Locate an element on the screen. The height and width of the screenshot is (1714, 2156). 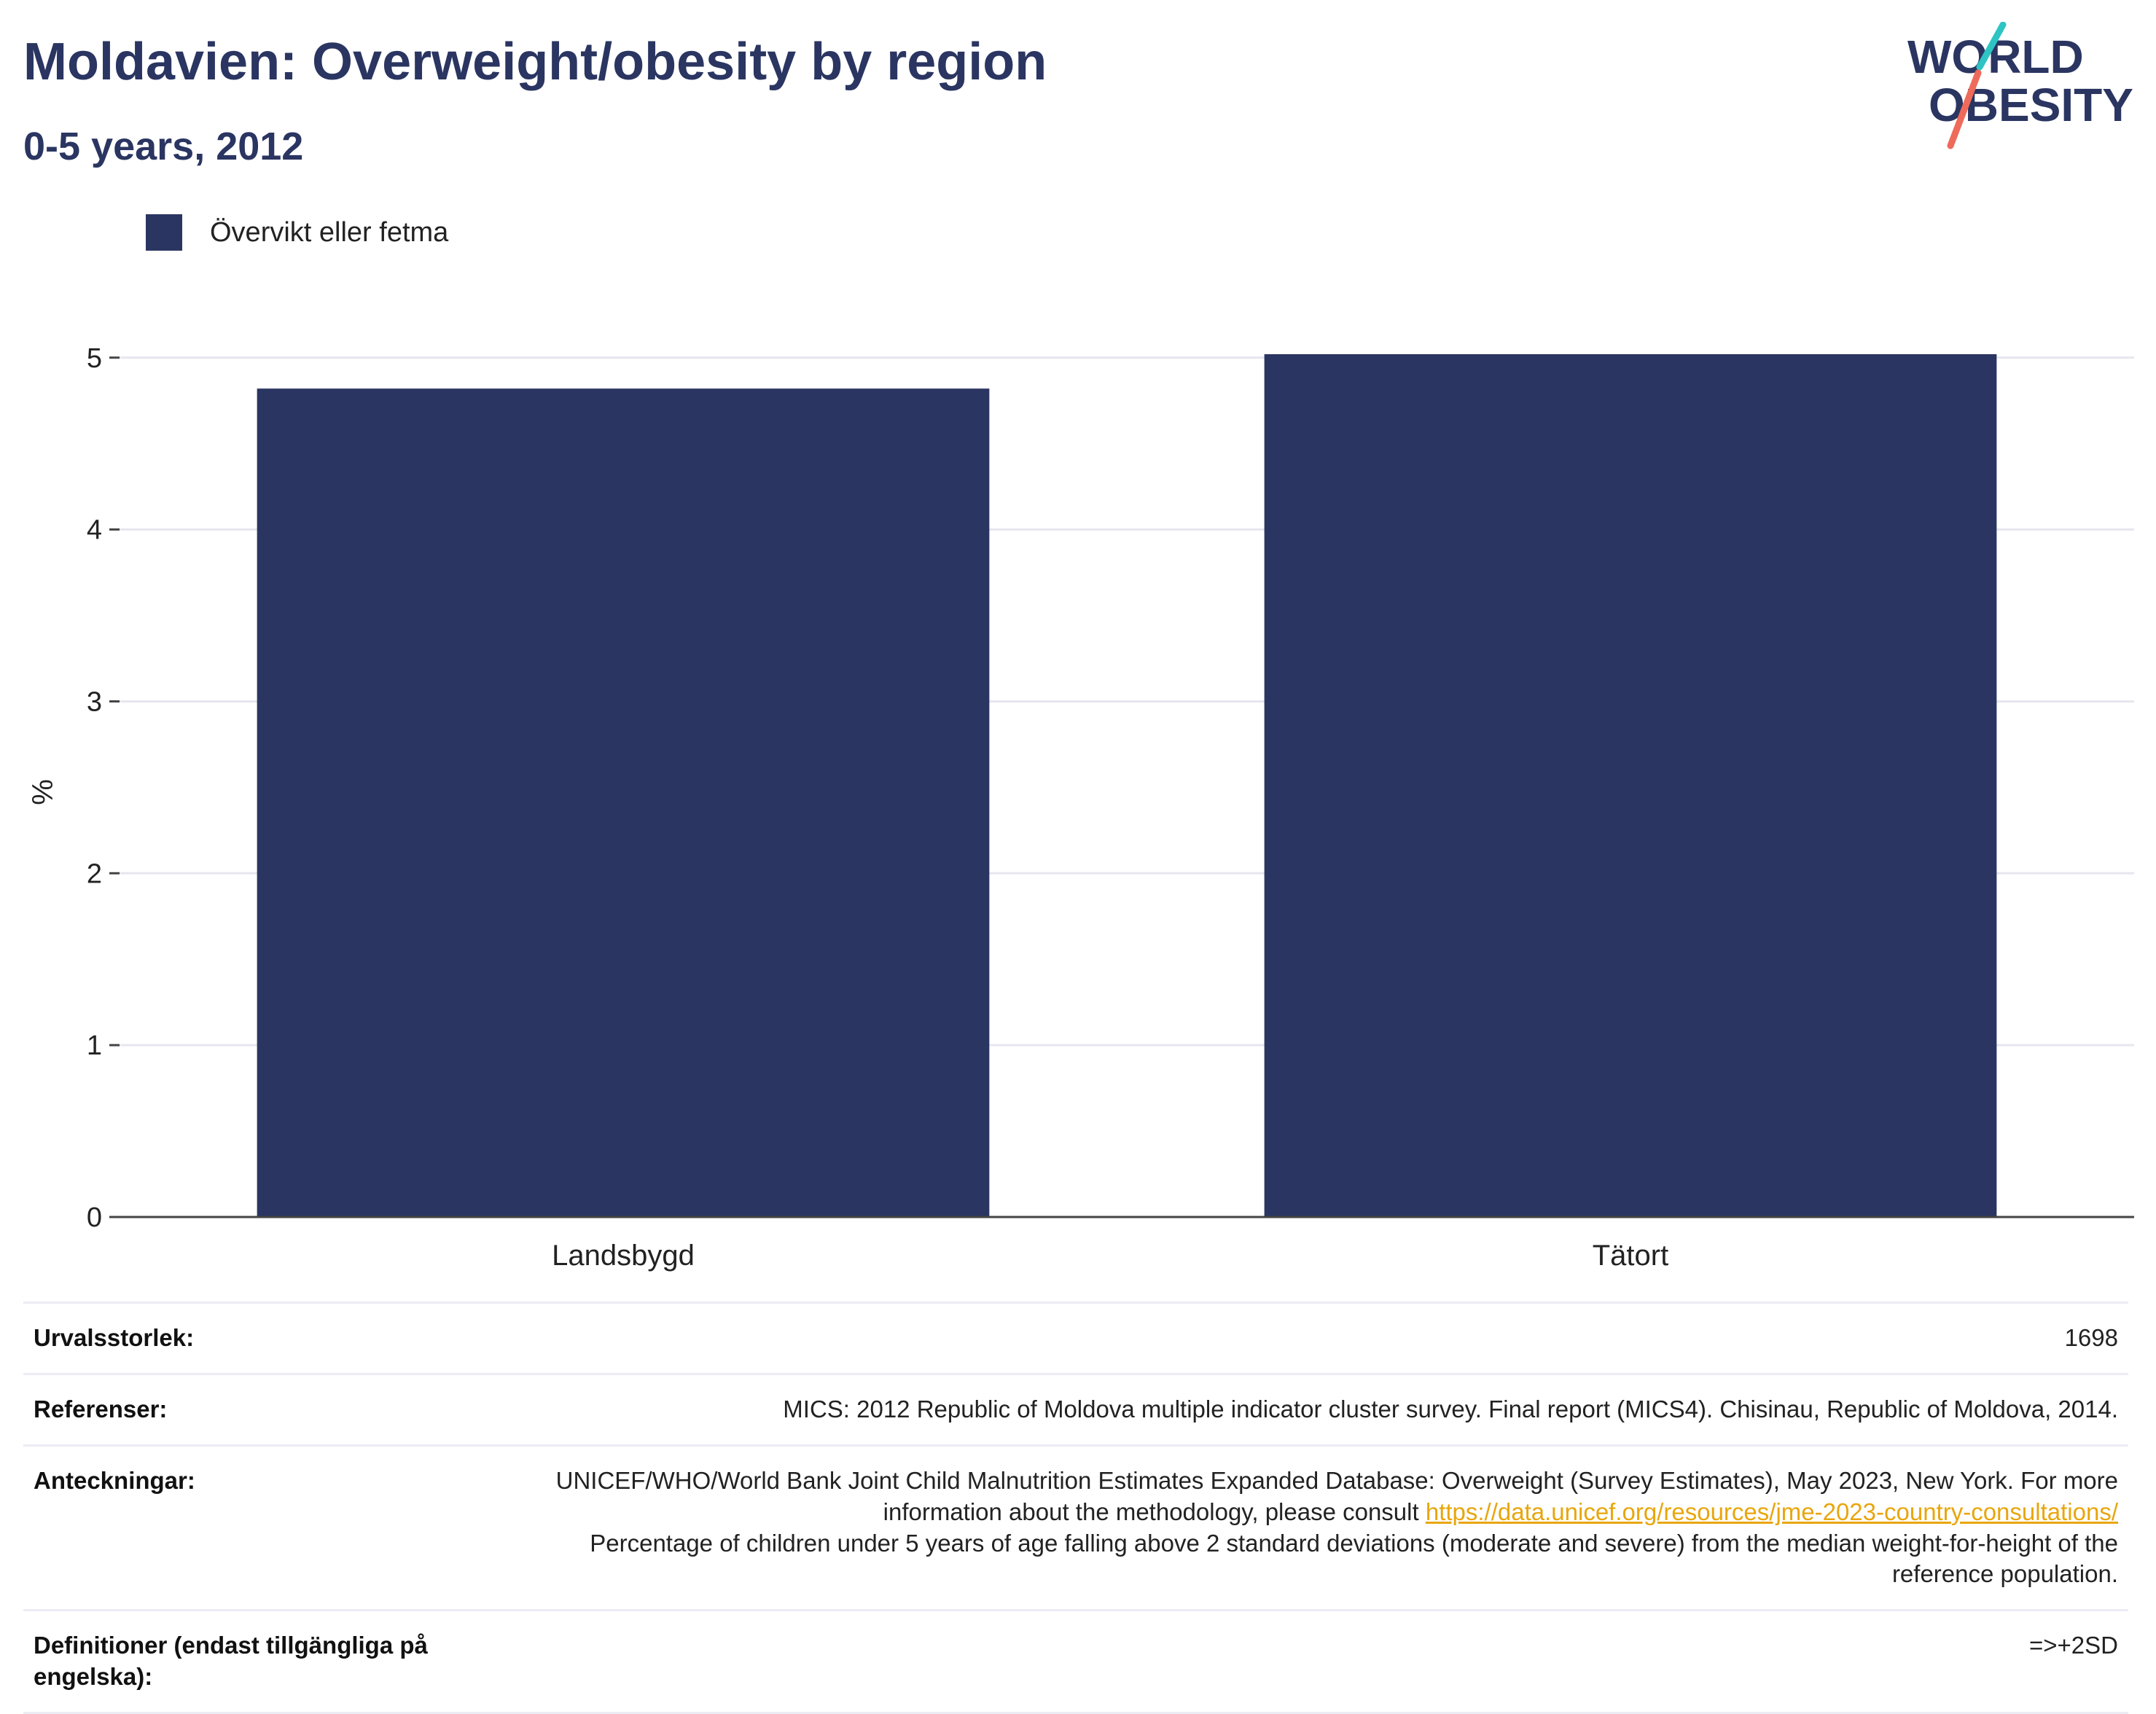
sample-size-label: Urvalsstorlek: is located at coordinates (259, 1338).